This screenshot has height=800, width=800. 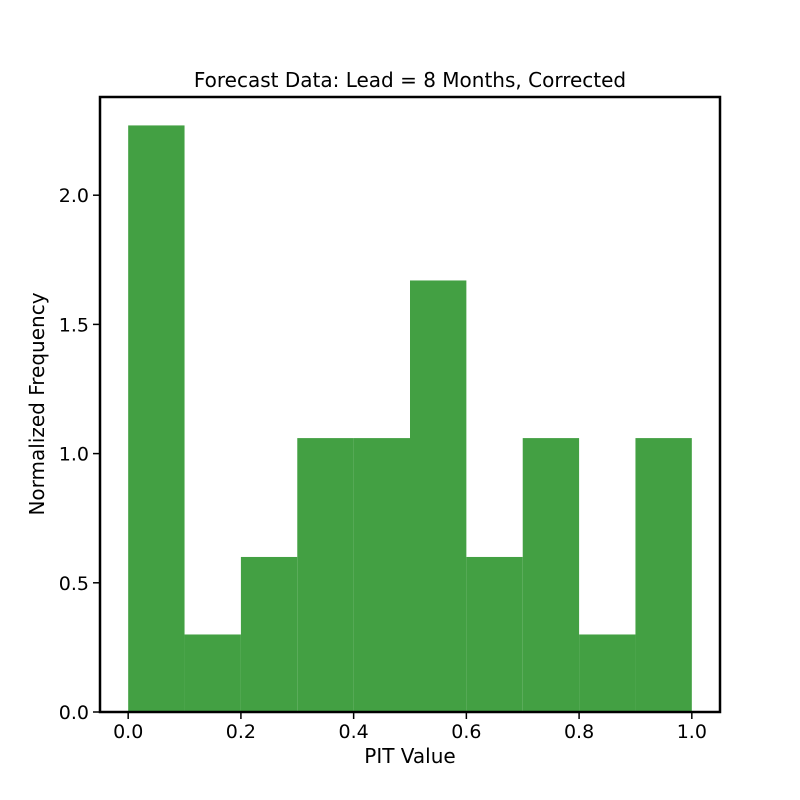 I want to click on y-tick-label: 2.0, so click(x=74, y=196).